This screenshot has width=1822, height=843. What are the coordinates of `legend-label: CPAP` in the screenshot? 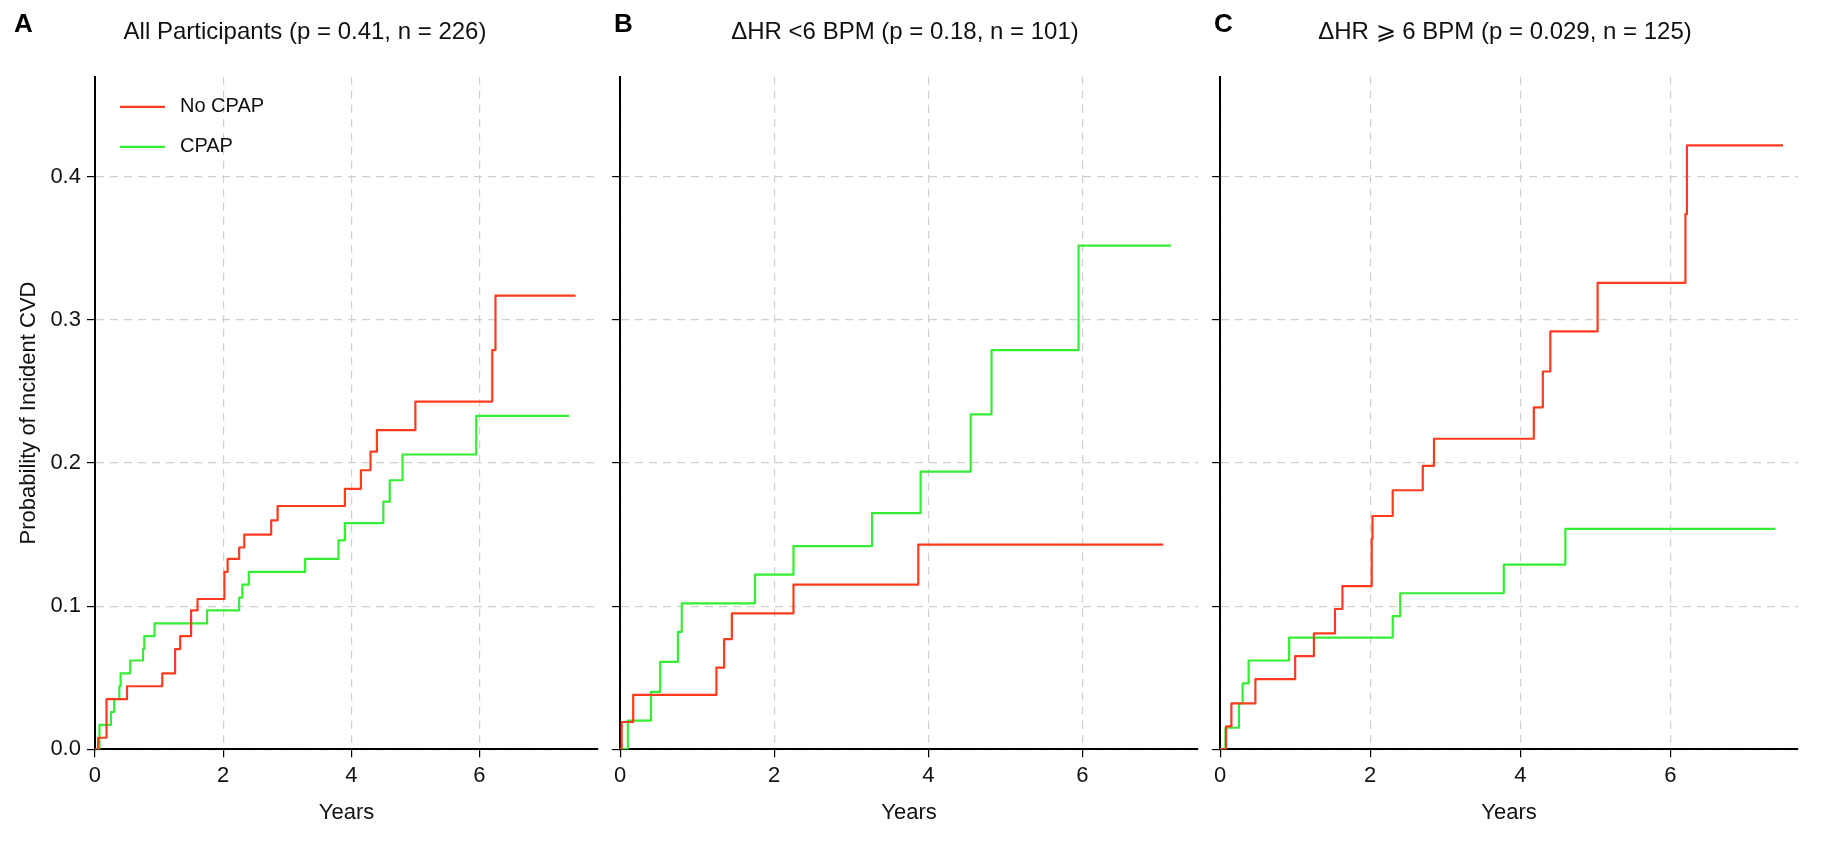 It's located at (206, 145).